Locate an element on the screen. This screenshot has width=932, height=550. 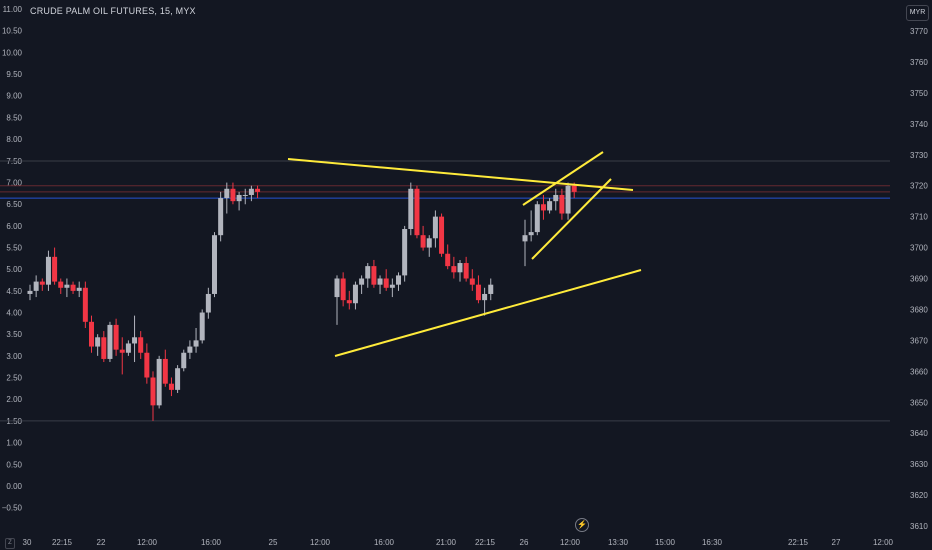
right-axis-tick: 3610 is located at coordinates (919, 526).